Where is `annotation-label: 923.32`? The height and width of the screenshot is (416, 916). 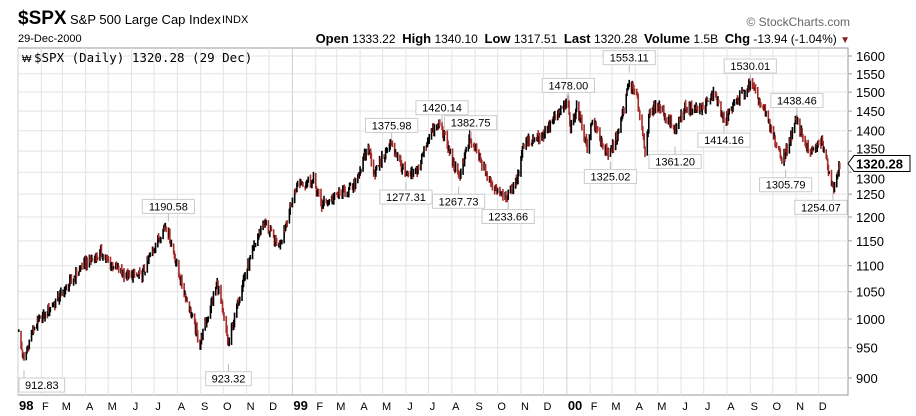 annotation-label: 923.32 is located at coordinates (229, 380).